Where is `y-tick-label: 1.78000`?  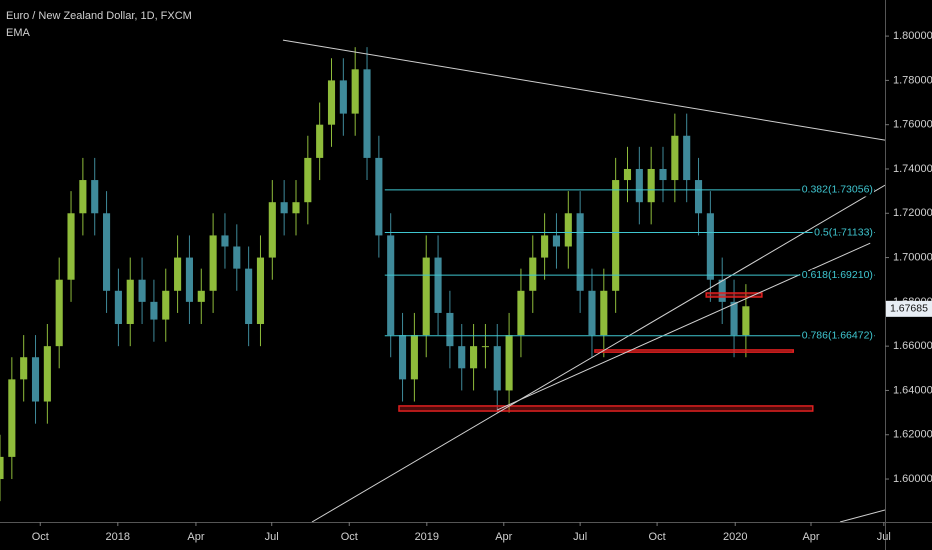
y-tick-label: 1.78000 is located at coordinates (912, 80).